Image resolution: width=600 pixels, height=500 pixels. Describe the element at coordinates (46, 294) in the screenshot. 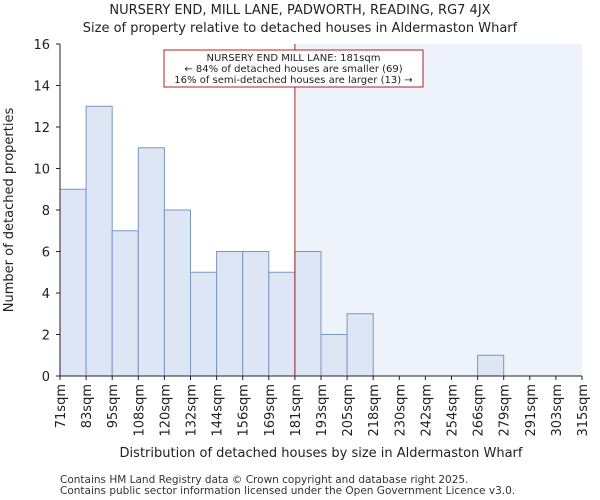

I see `y-tick-label: 4` at that location.